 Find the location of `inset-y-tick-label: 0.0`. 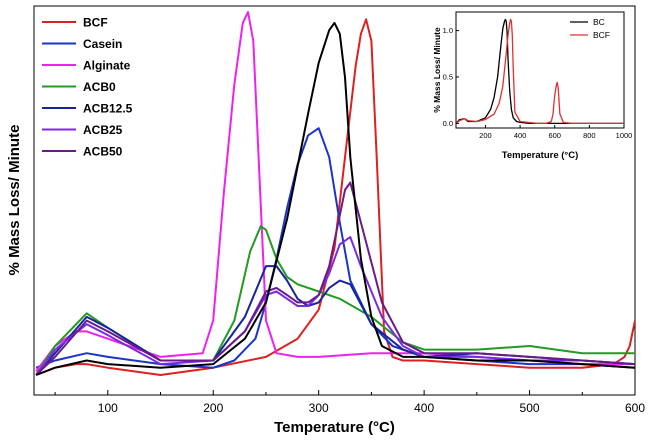

inset-y-tick-label: 0.0 is located at coordinates (448, 123).